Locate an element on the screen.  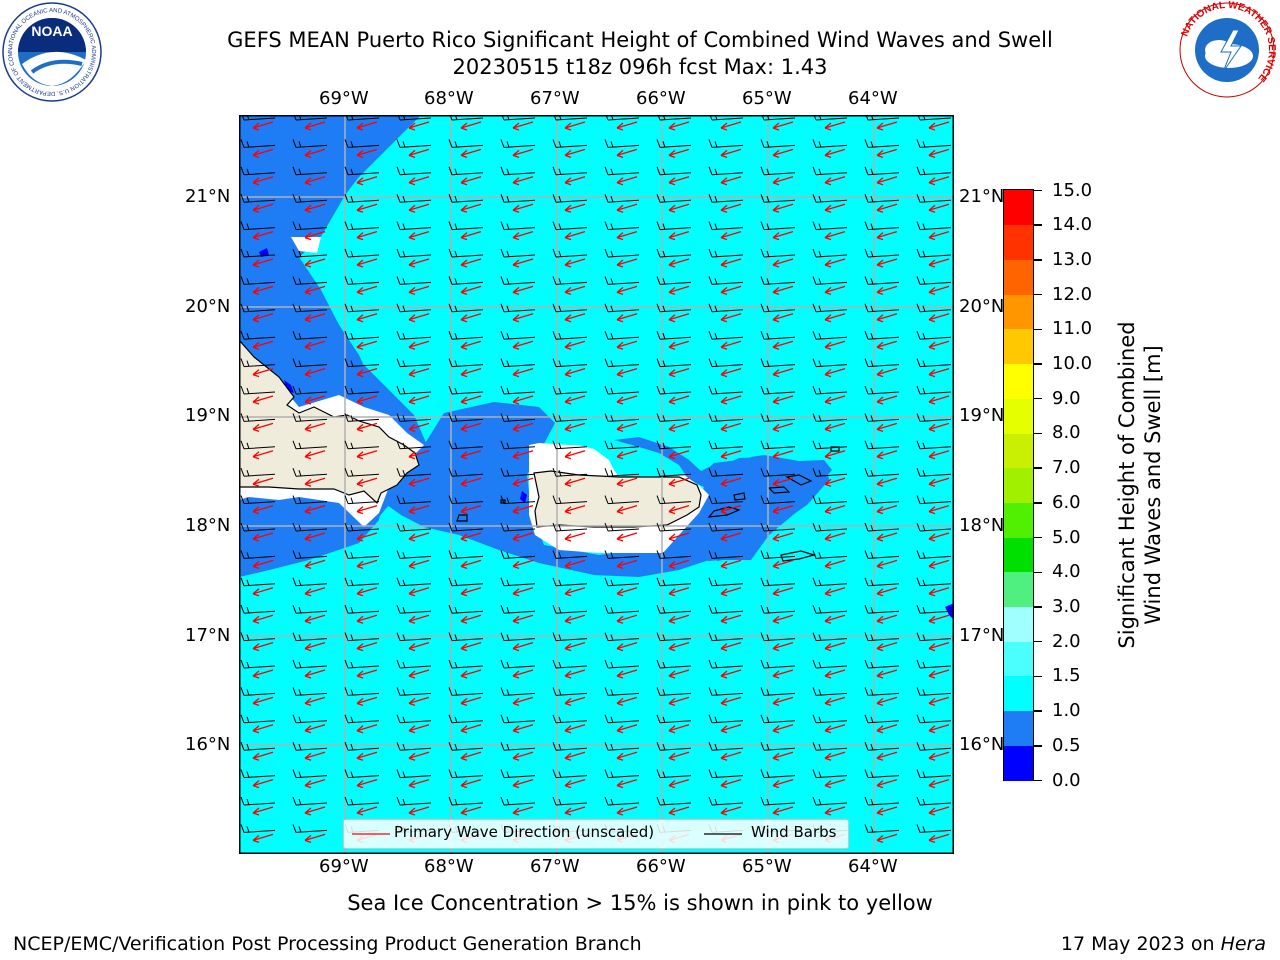
colorbar-tick-label: 11.0 is located at coordinates (1072, 329).